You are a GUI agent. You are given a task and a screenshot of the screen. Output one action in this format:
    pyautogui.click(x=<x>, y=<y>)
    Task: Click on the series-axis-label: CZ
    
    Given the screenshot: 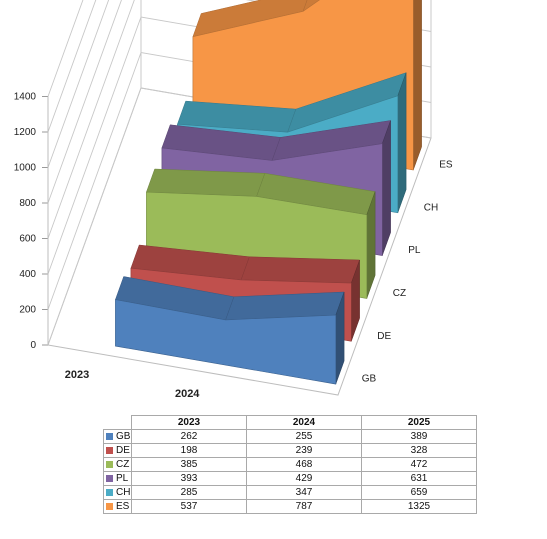 What is the action you would take?
    pyautogui.click(x=399, y=293)
    